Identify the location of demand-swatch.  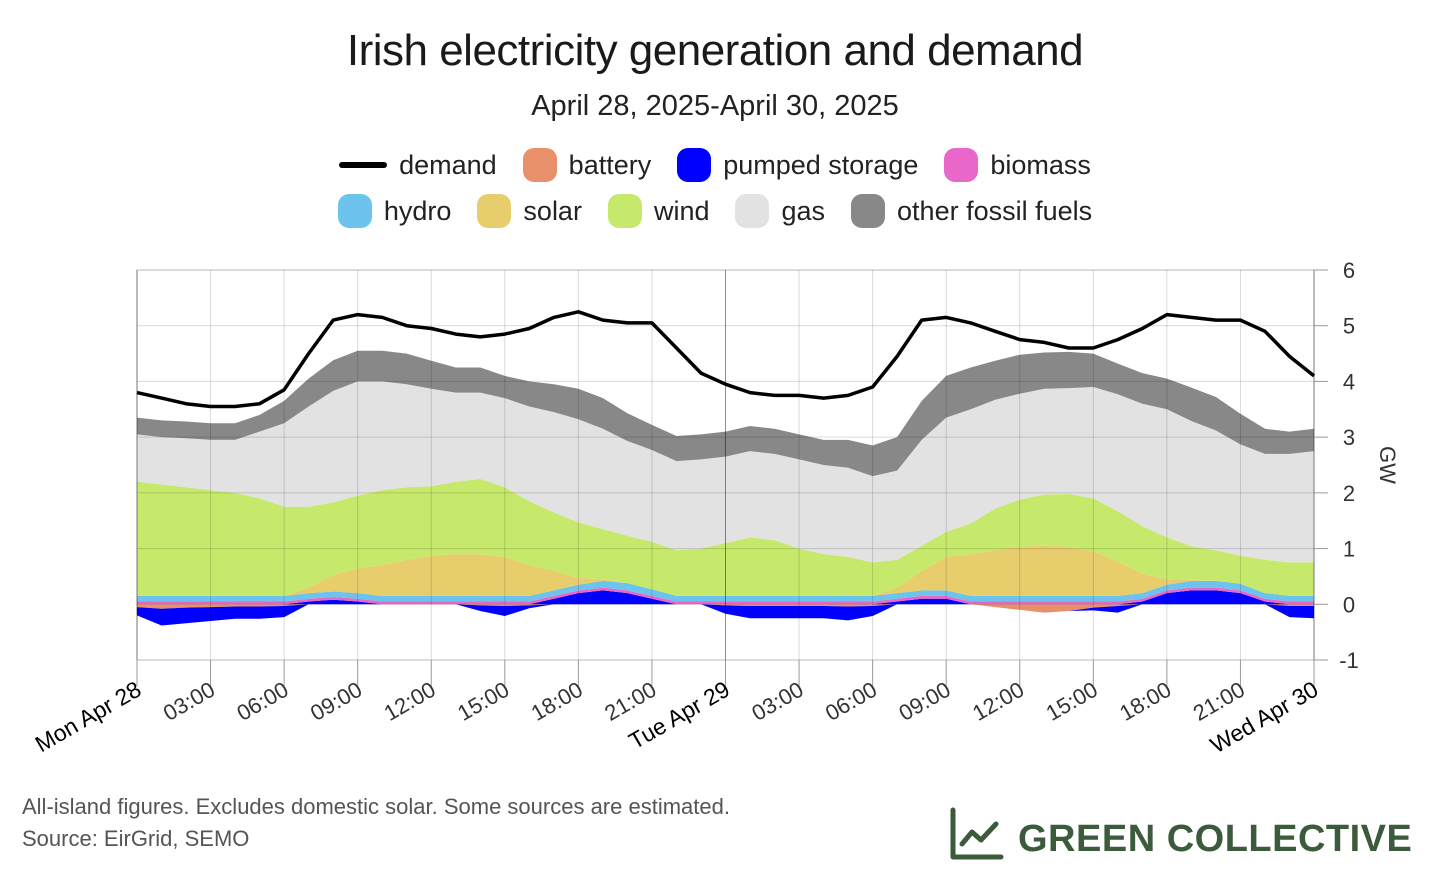
(363, 165).